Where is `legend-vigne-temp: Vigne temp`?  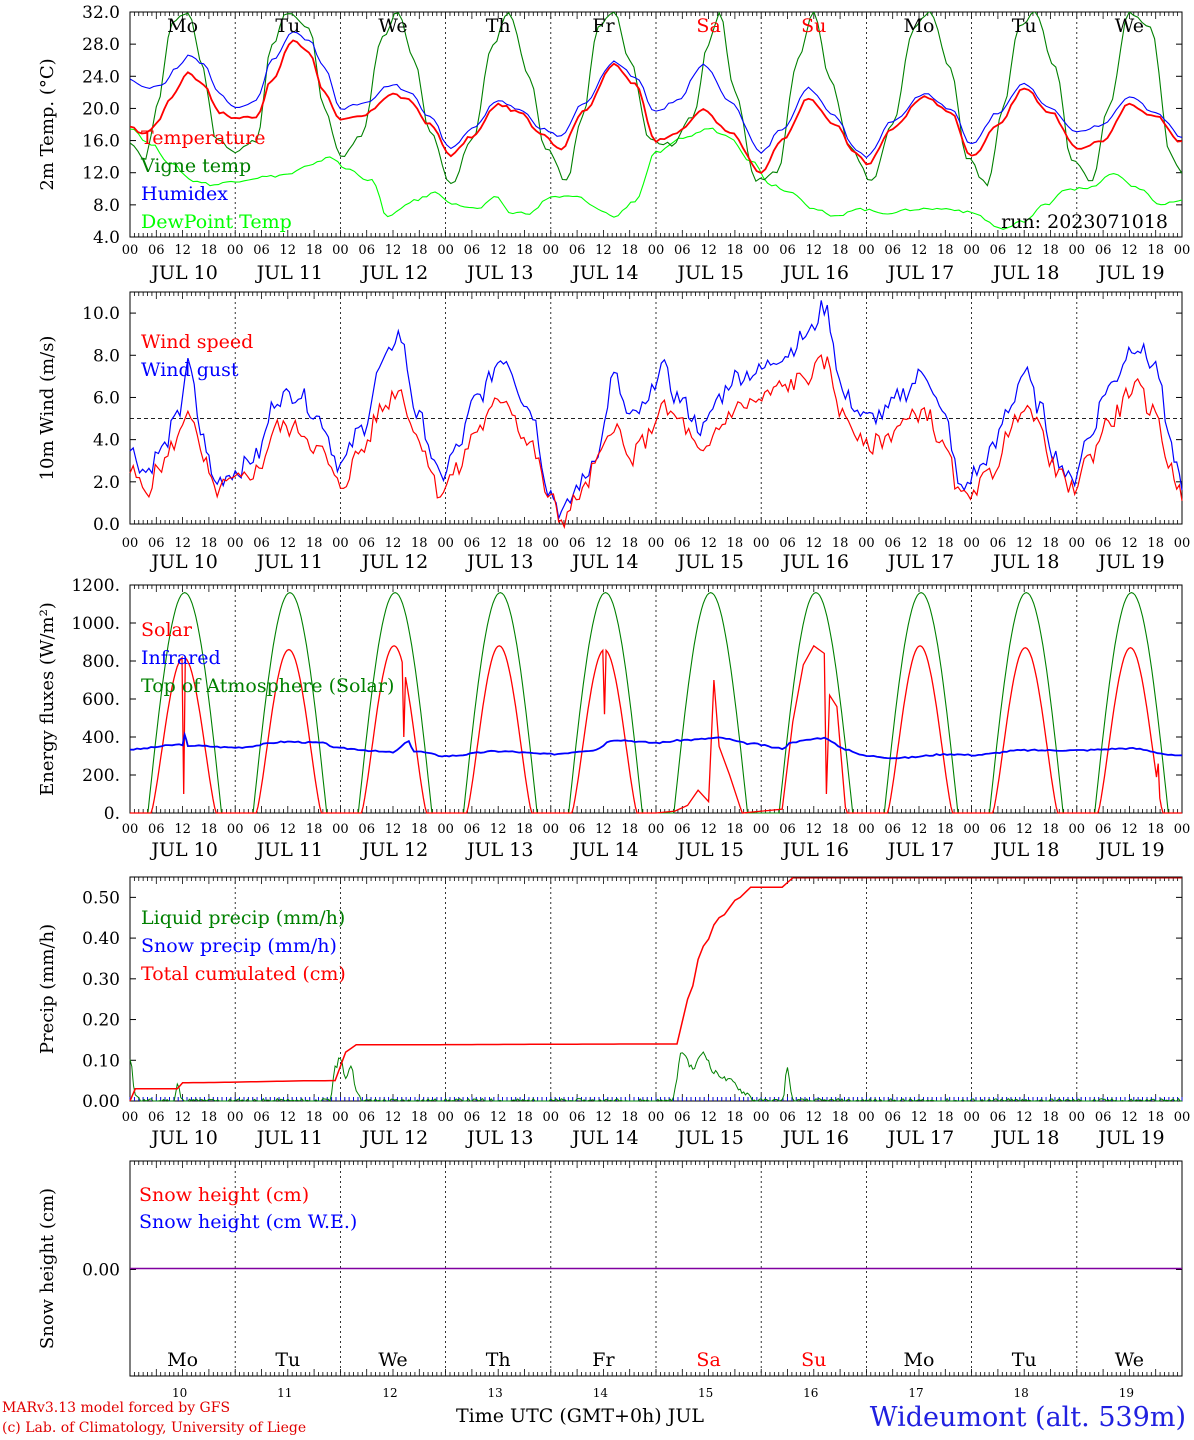 legend-vigne-temp: Vigne temp is located at coordinates (195, 166).